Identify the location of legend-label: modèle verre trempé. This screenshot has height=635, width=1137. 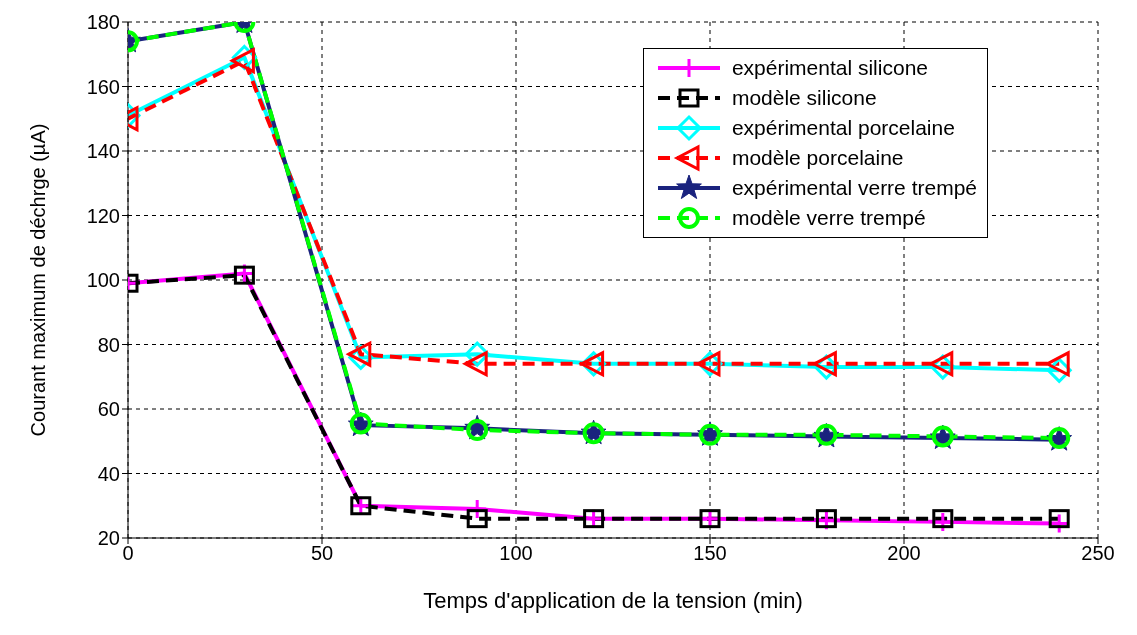
(828, 218).